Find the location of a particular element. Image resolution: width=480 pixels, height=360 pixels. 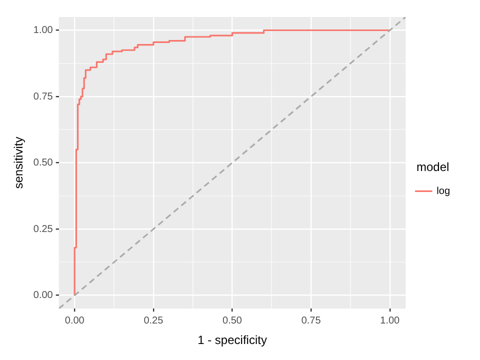

legend-label: log is located at coordinates (443, 191).